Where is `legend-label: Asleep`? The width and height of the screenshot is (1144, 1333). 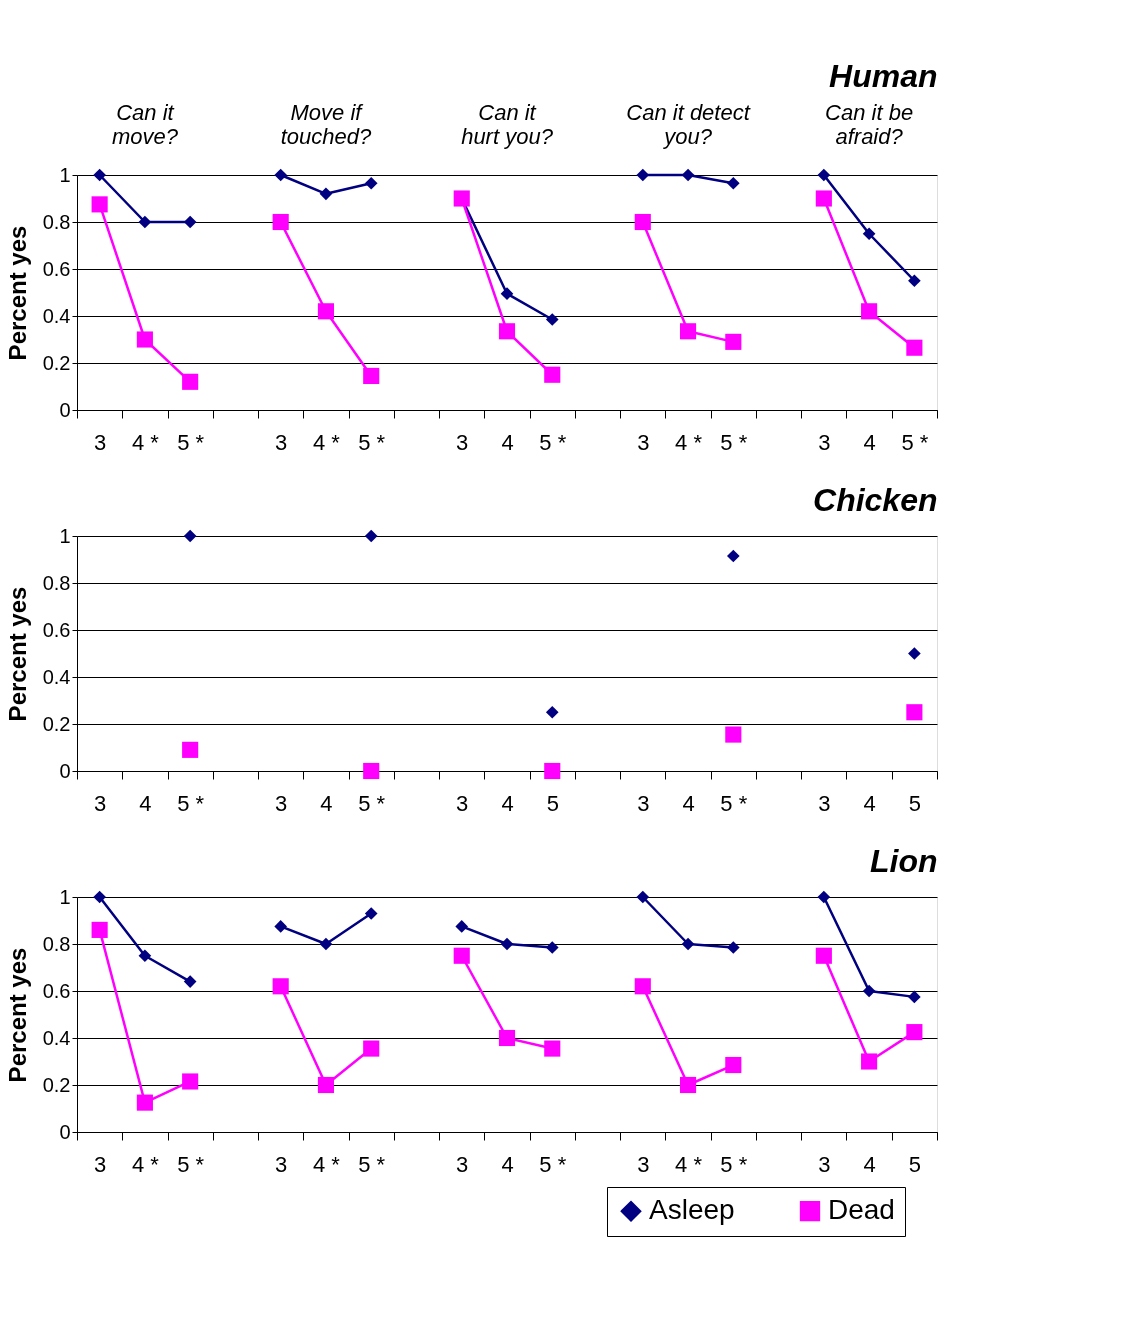
legend-label: Asleep is located at coordinates (692, 1210).